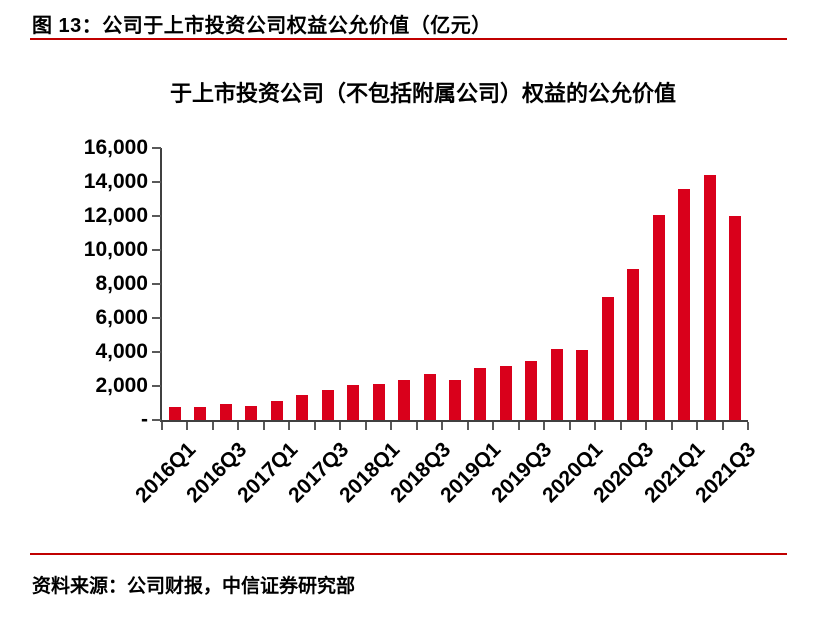 This screenshot has width=830, height=634. What do you see at coordinates (115, 249) in the screenshot?
I see `y-axis-tick-label: 10,000` at bounding box center [115, 249].